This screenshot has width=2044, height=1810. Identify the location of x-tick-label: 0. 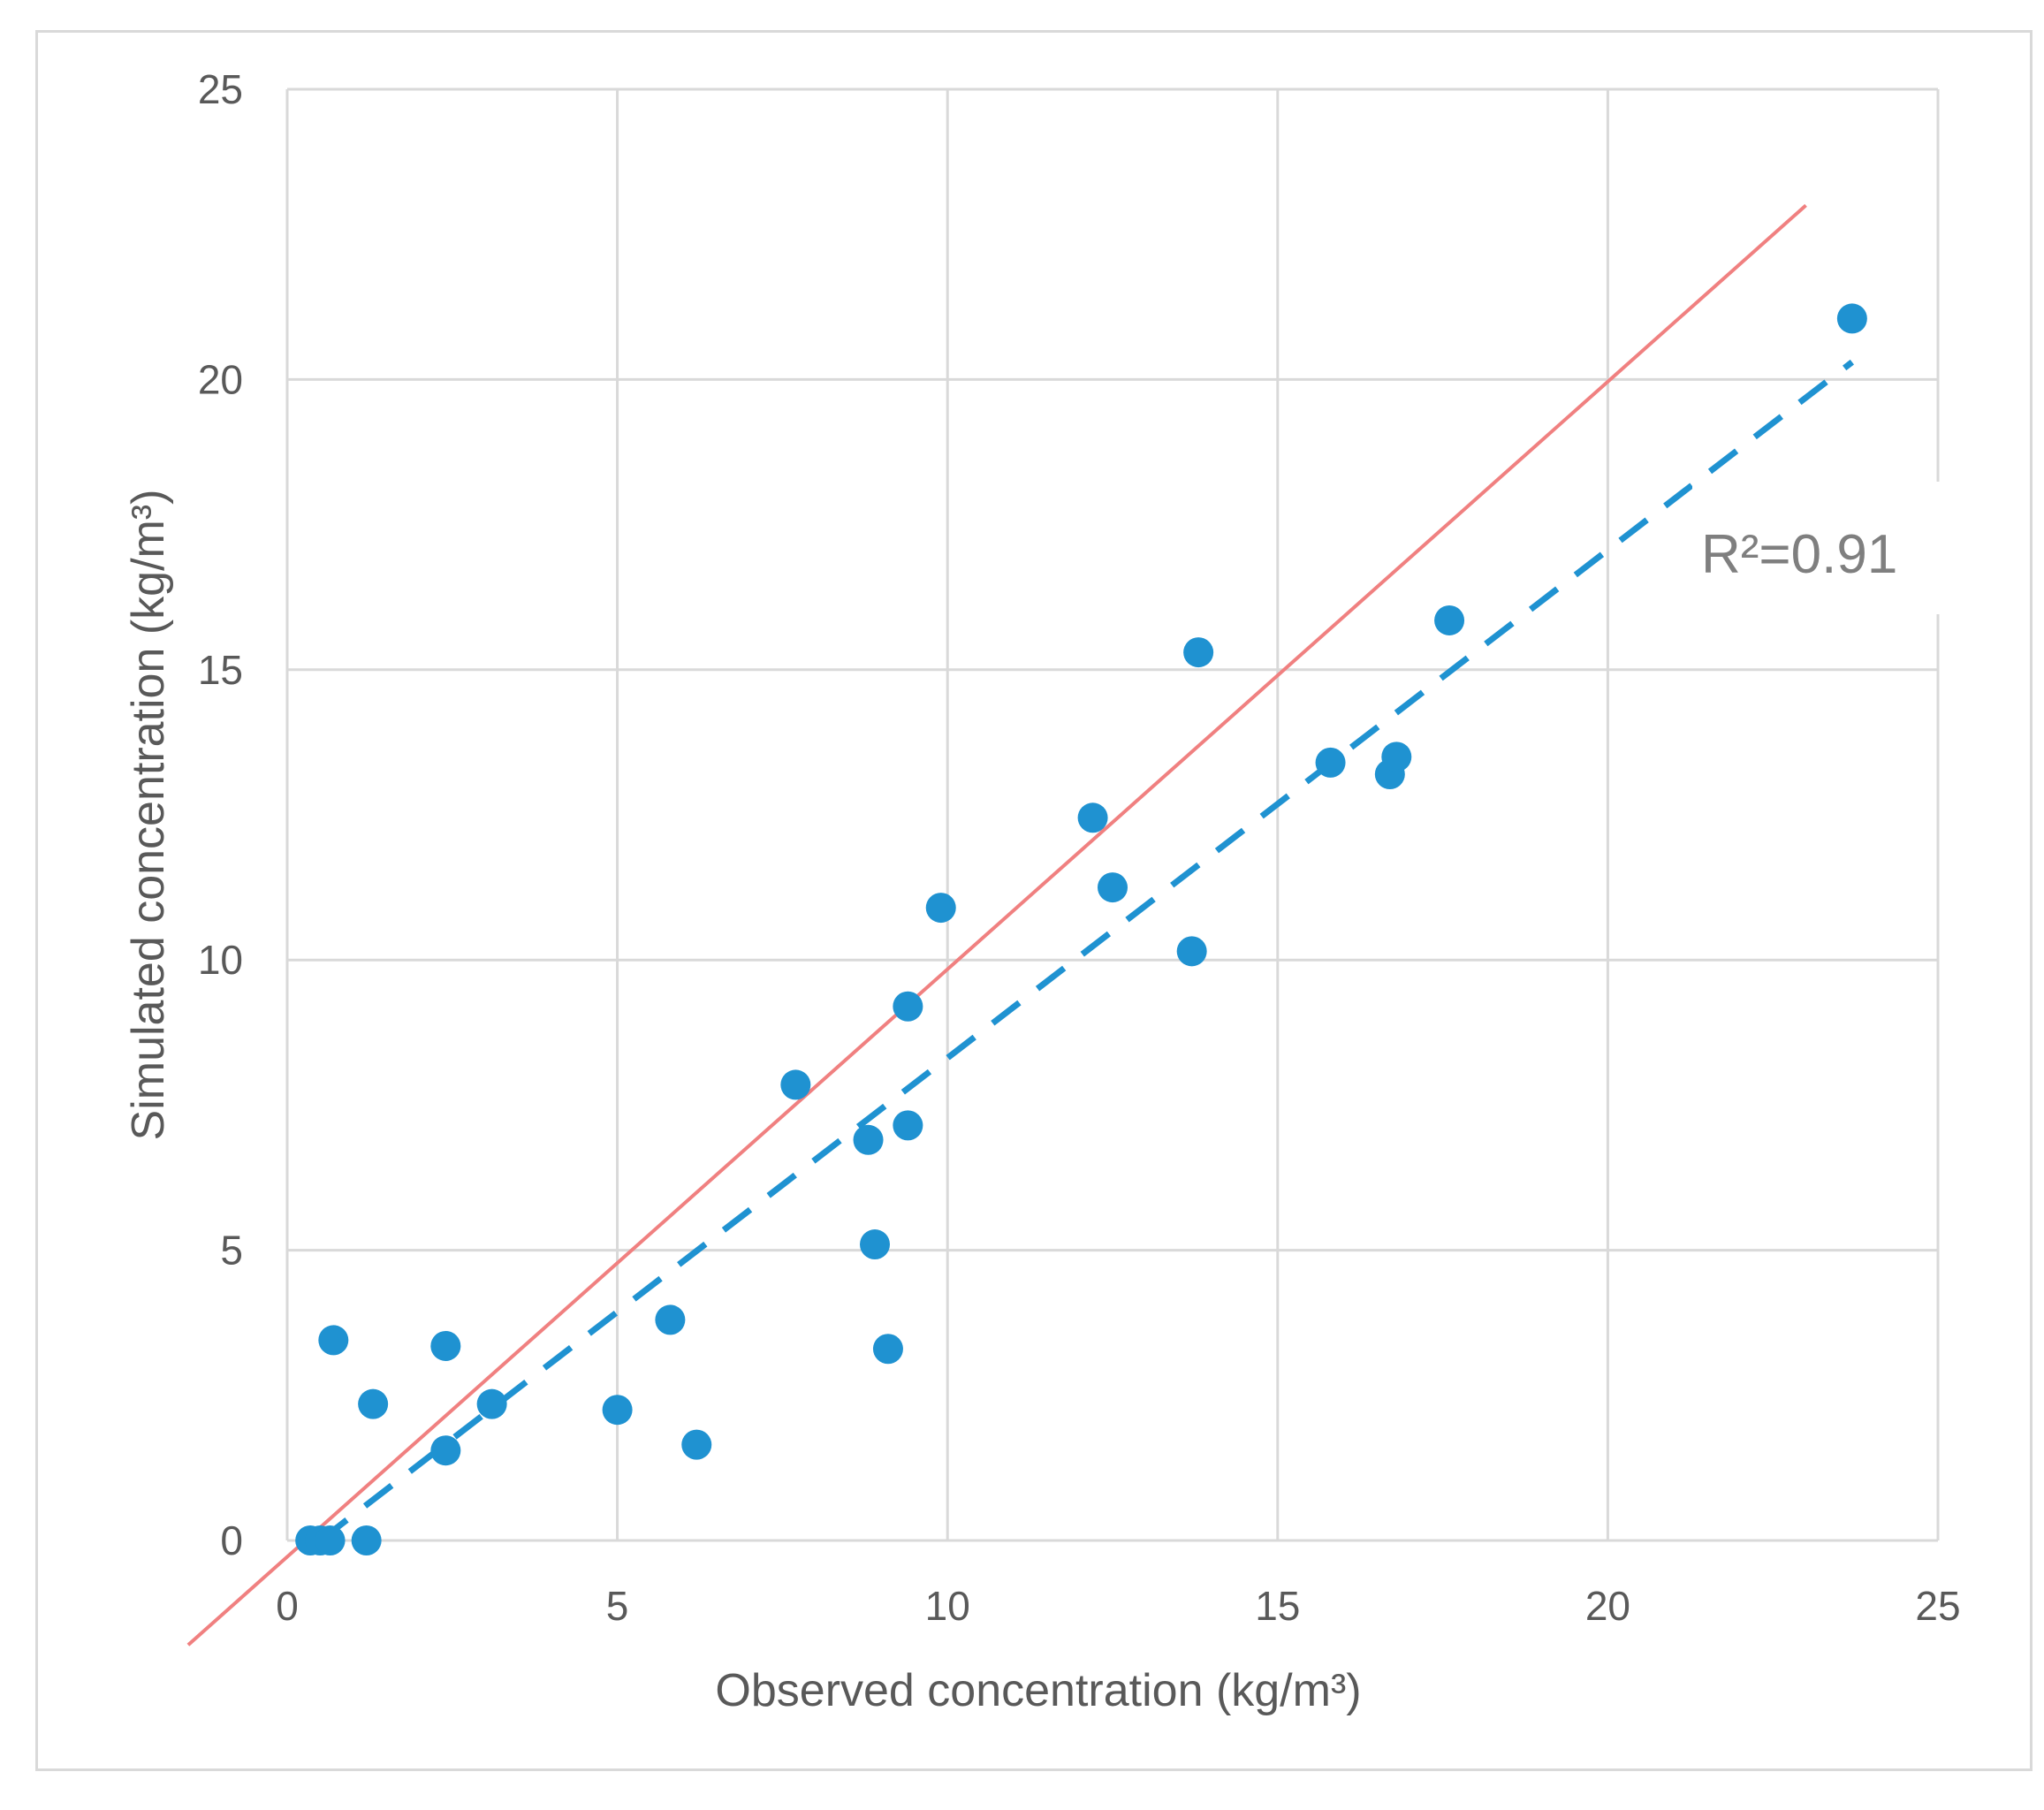
(287, 1606).